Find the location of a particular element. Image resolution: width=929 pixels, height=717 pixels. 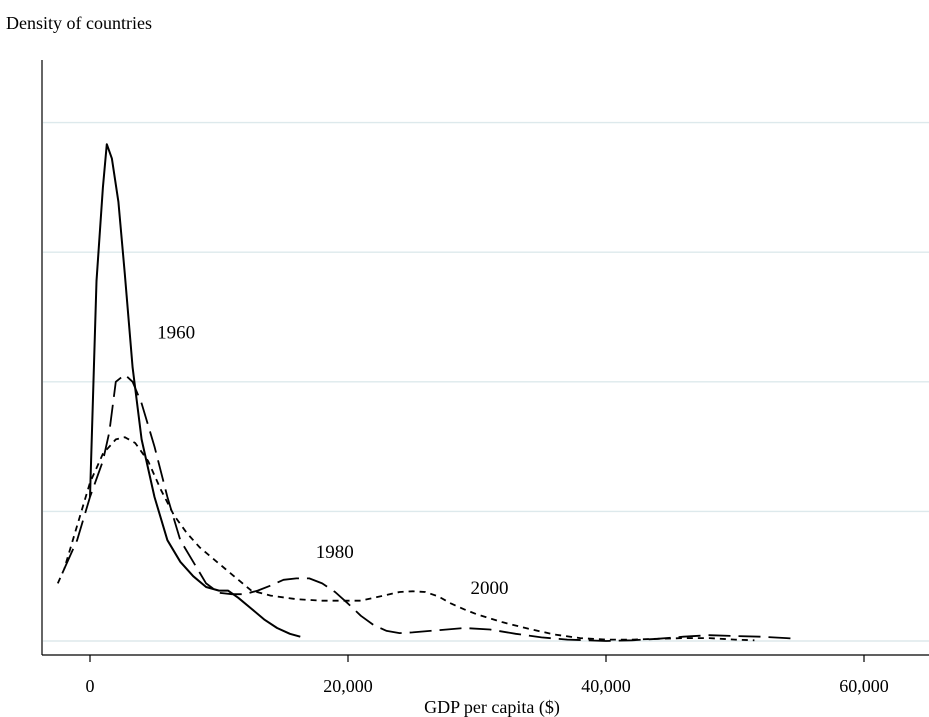

x-tick-label: 20,000 is located at coordinates (348, 686).